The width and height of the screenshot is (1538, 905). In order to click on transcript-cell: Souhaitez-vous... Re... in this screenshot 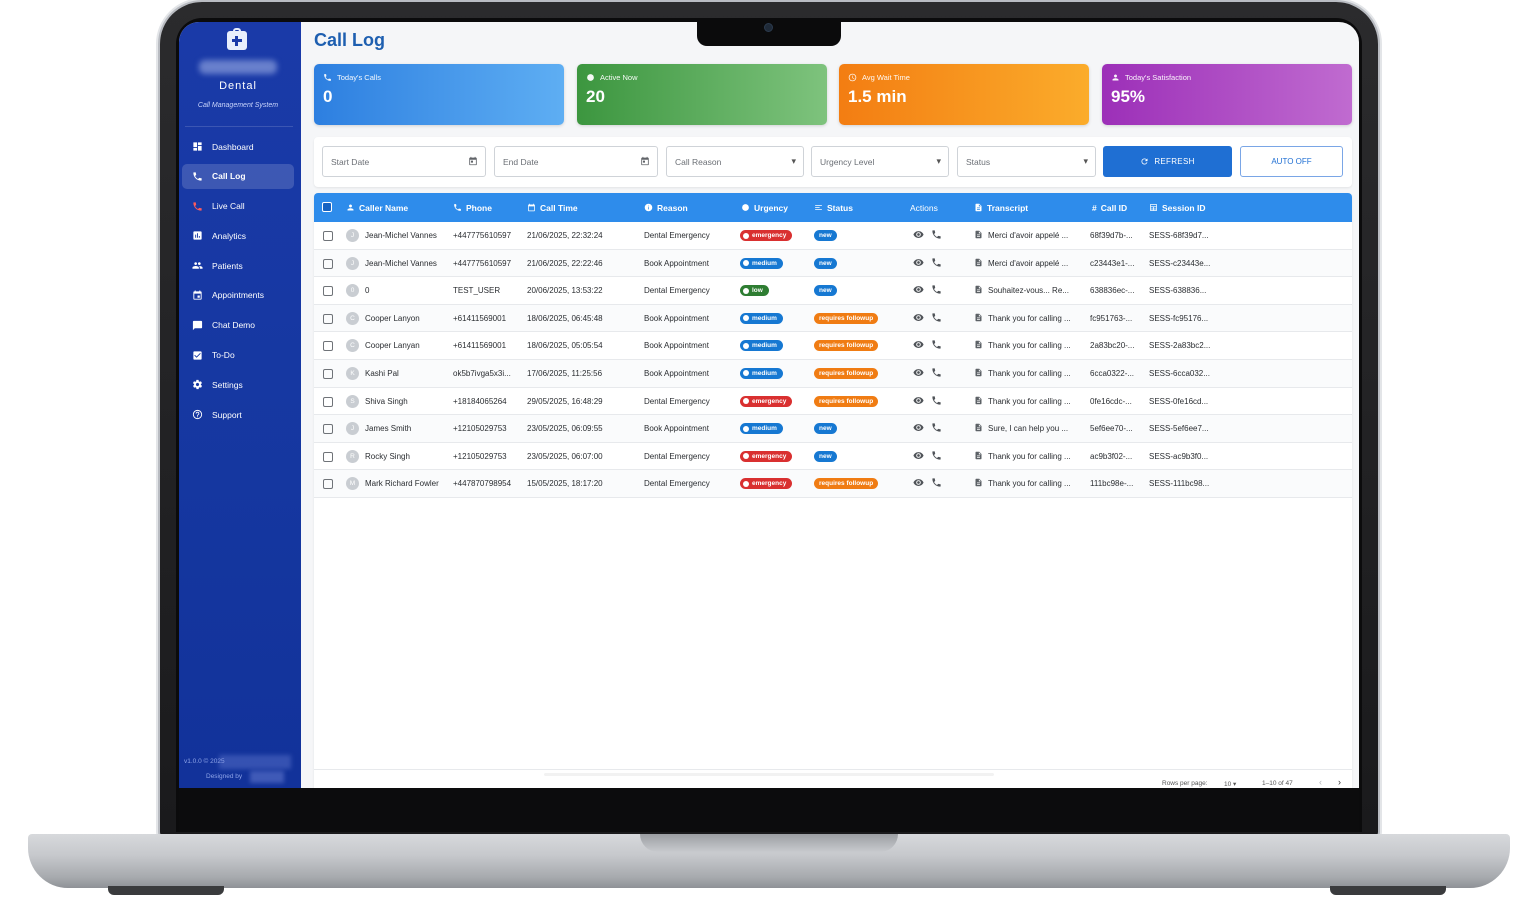, I will do `click(1031, 290)`.